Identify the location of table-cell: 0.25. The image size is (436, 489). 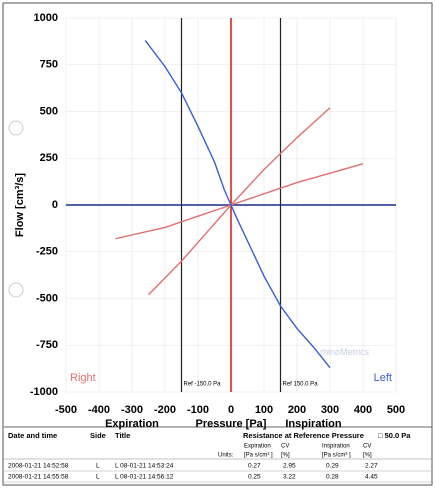
(254, 477).